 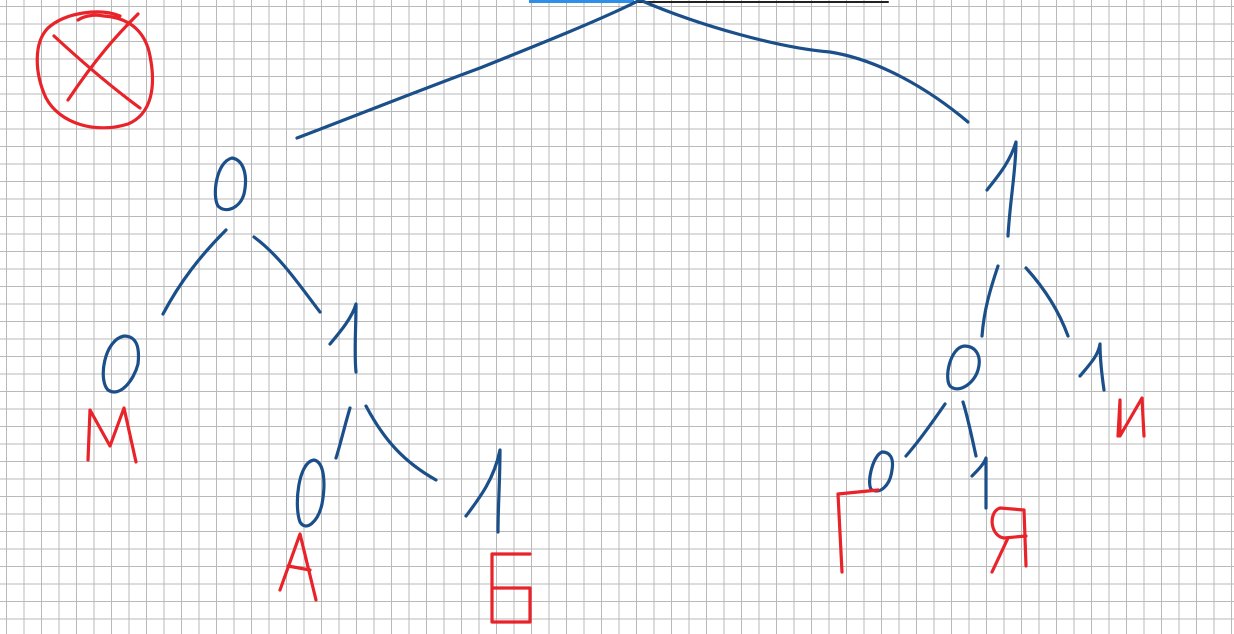 What do you see at coordinates (1001, 189) in the screenshot?
I see `node-1: 1` at bounding box center [1001, 189].